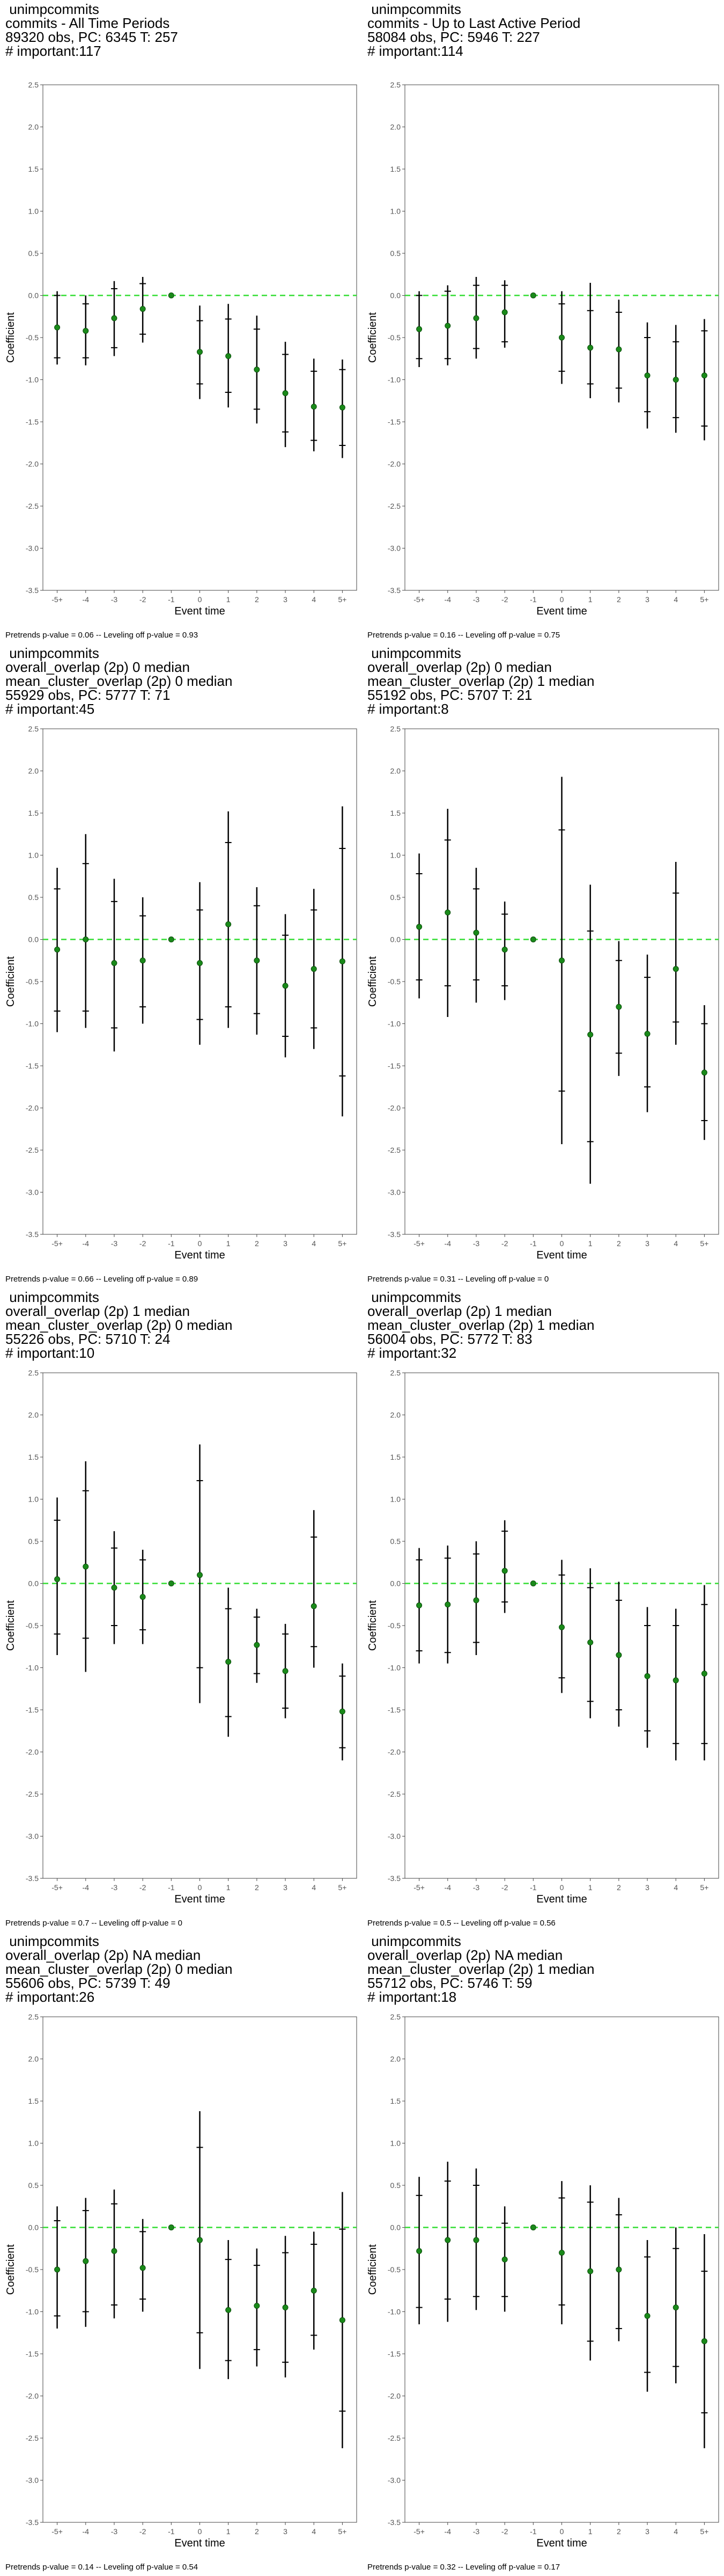 The width and height of the screenshot is (724, 2576). I want to click on x-tick-label: -5+, so click(419, 1887).